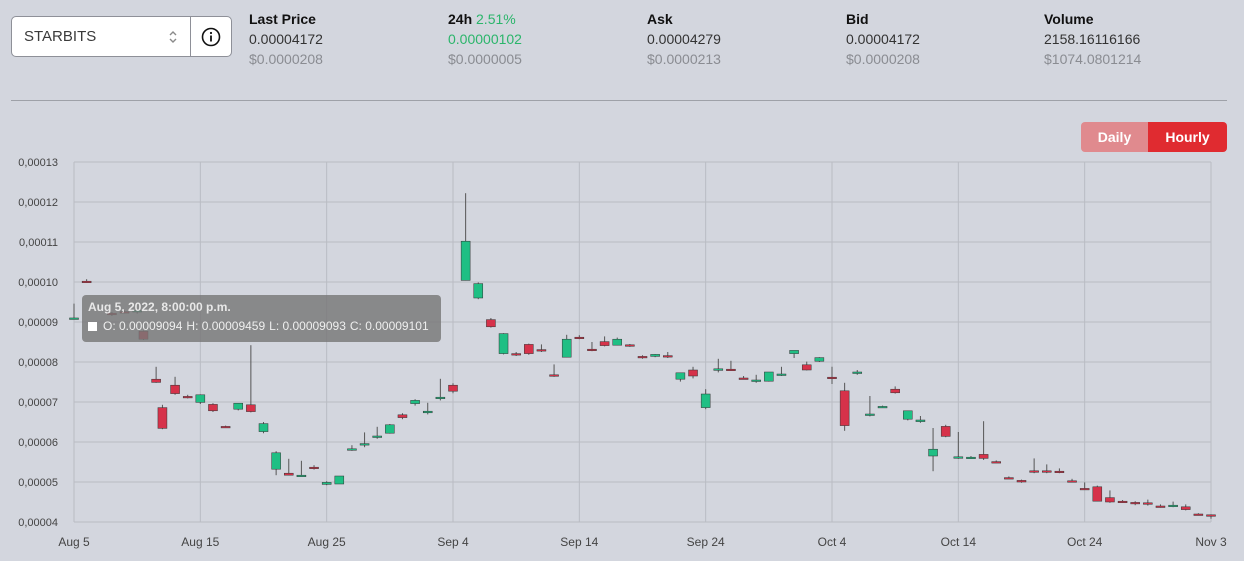 The height and width of the screenshot is (561, 1244). Describe the element at coordinates (38, 403) in the screenshot. I see `y-tick-label: 0,00007` at that location.